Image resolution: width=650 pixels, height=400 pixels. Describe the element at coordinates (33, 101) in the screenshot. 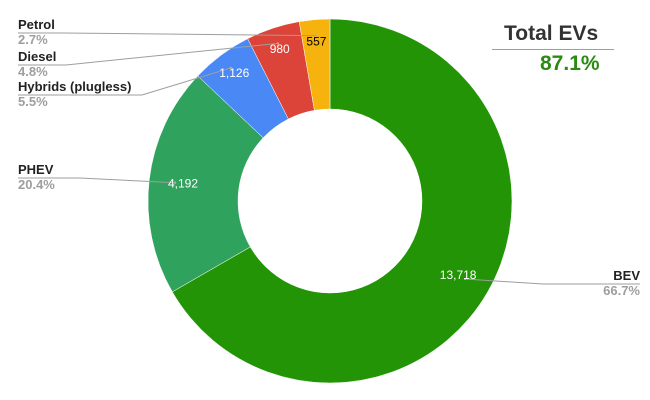

I see `legend-percent-hybrids-plugless: 5.5%` at that location.